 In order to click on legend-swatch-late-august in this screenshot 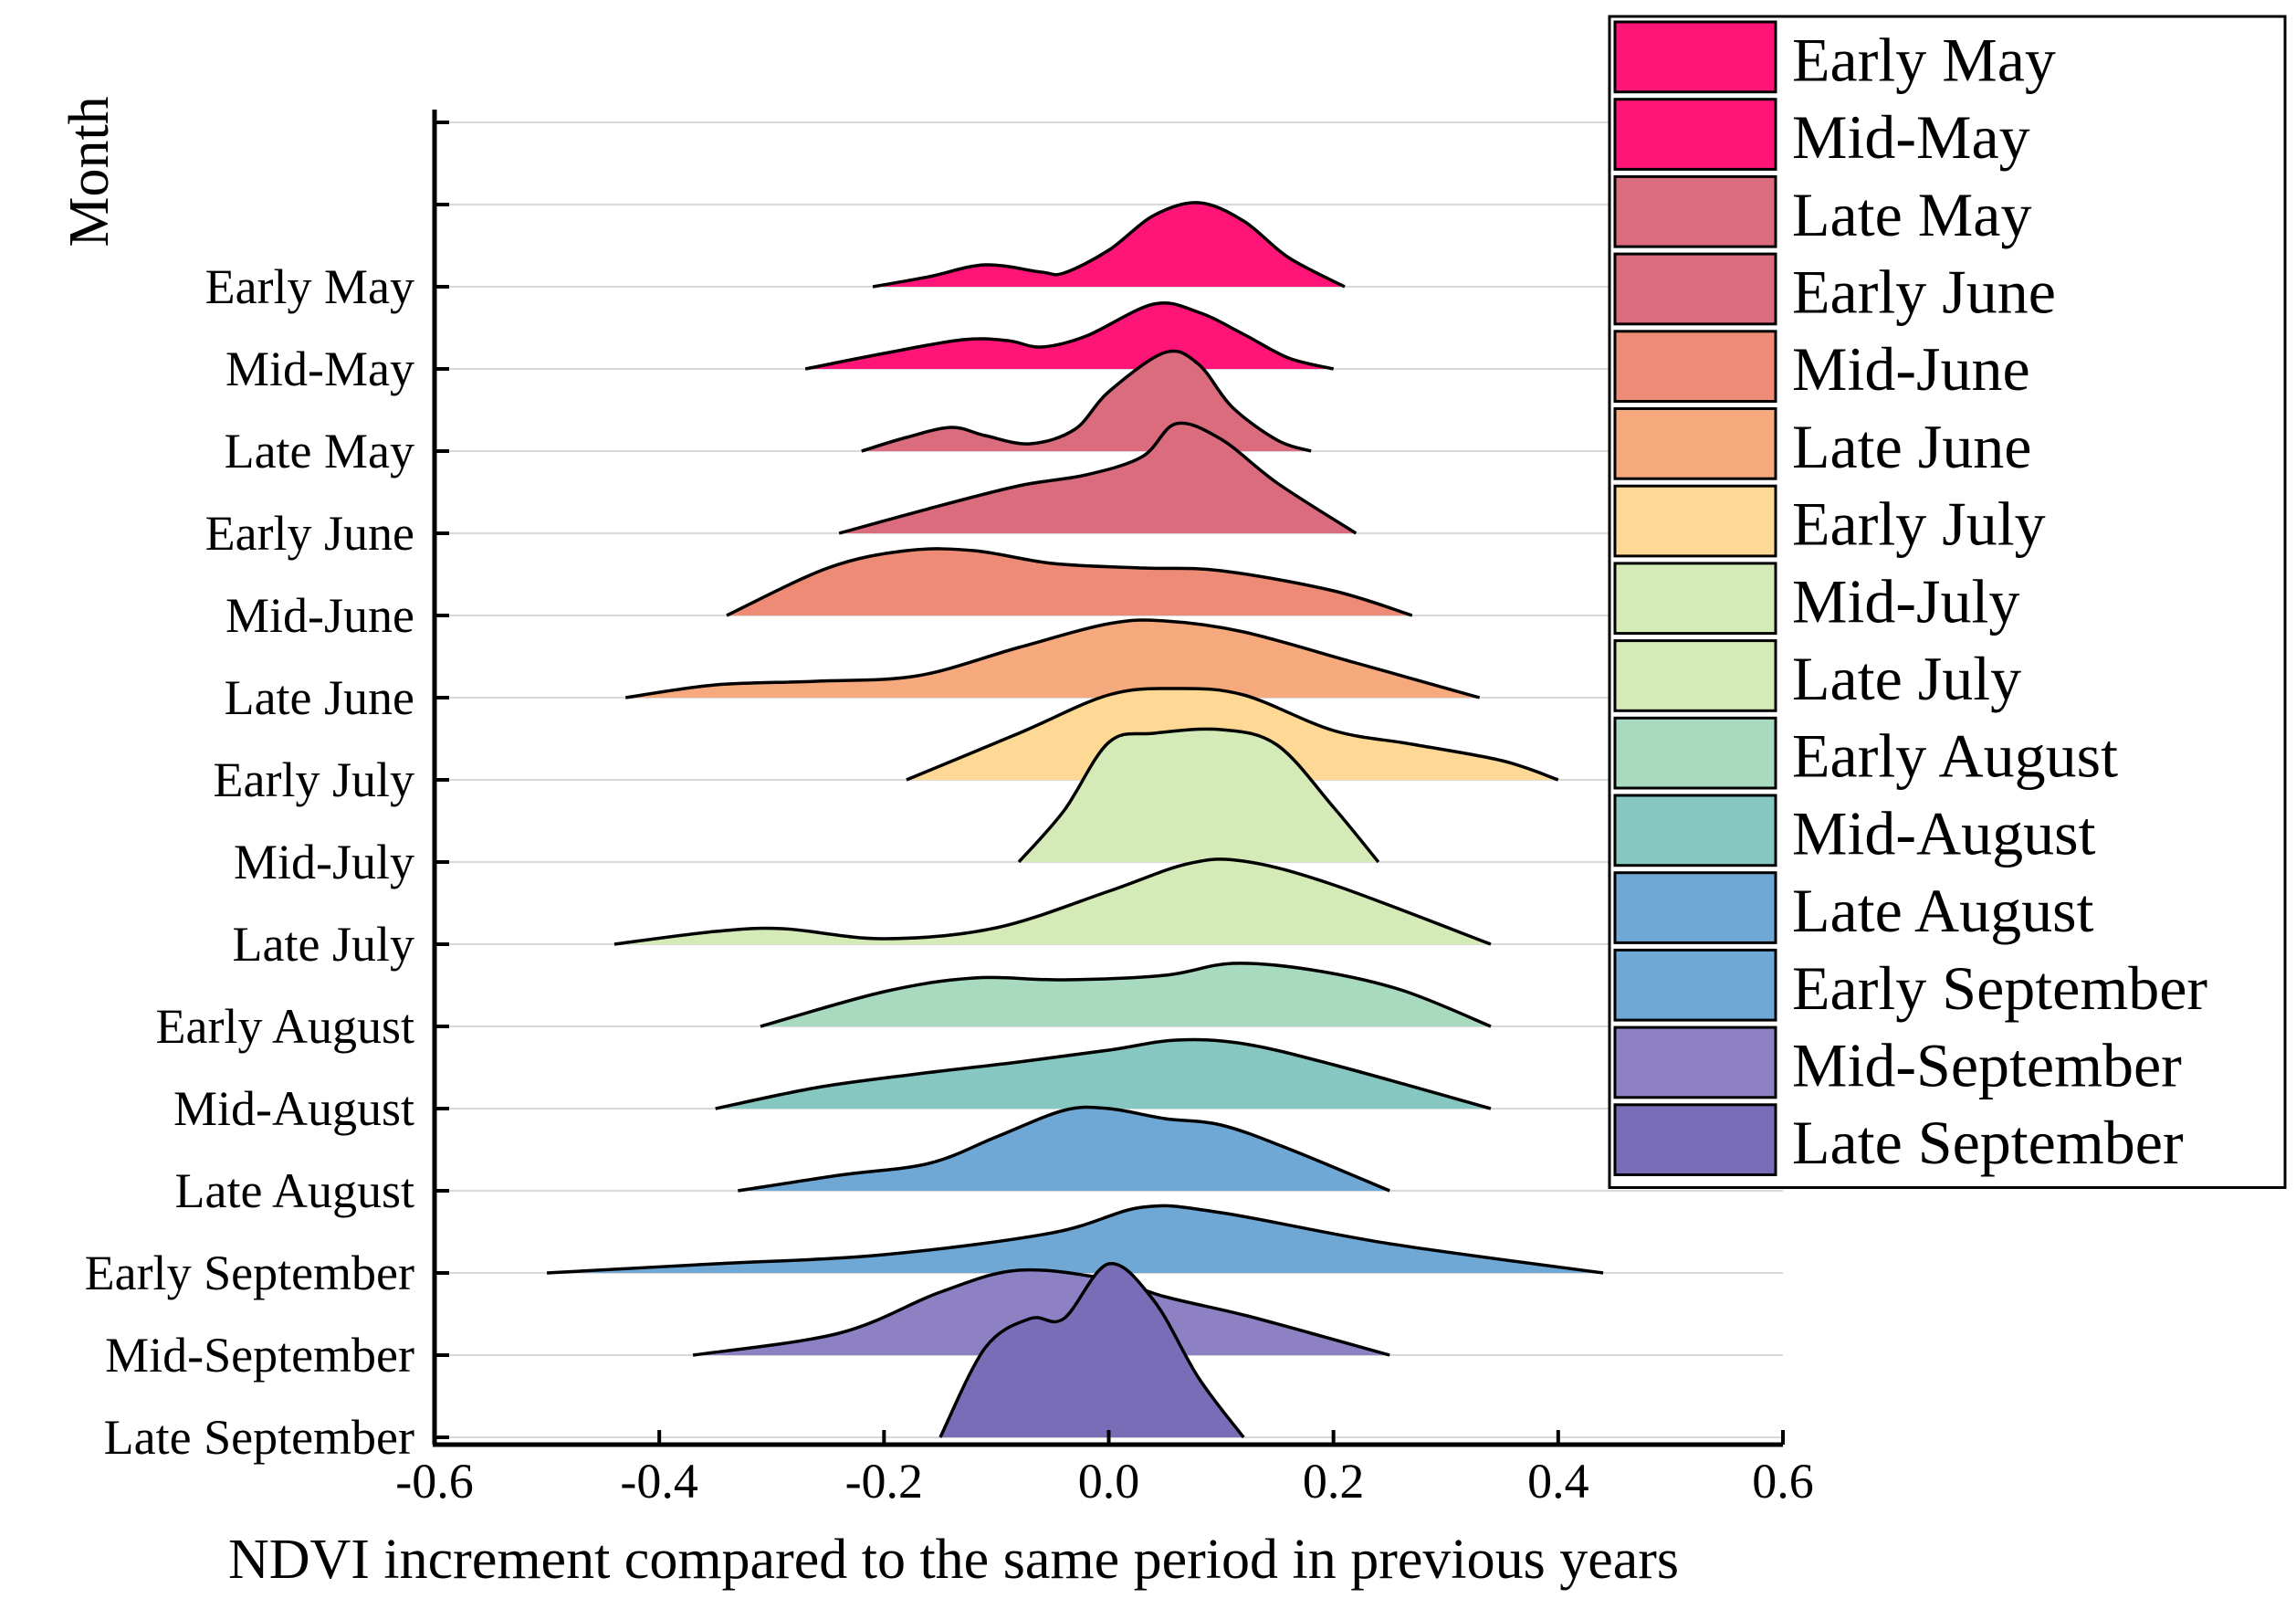, I will do `click(1695, 907)`.